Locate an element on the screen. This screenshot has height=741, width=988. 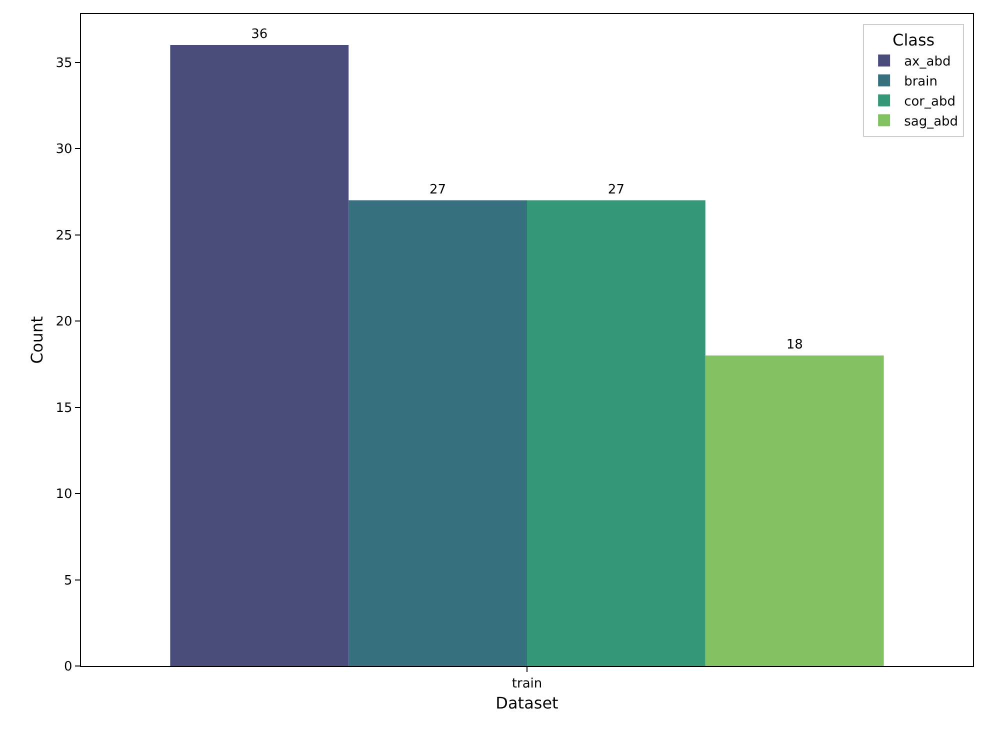
legend-label: brain is located at coordinates (921, 82).